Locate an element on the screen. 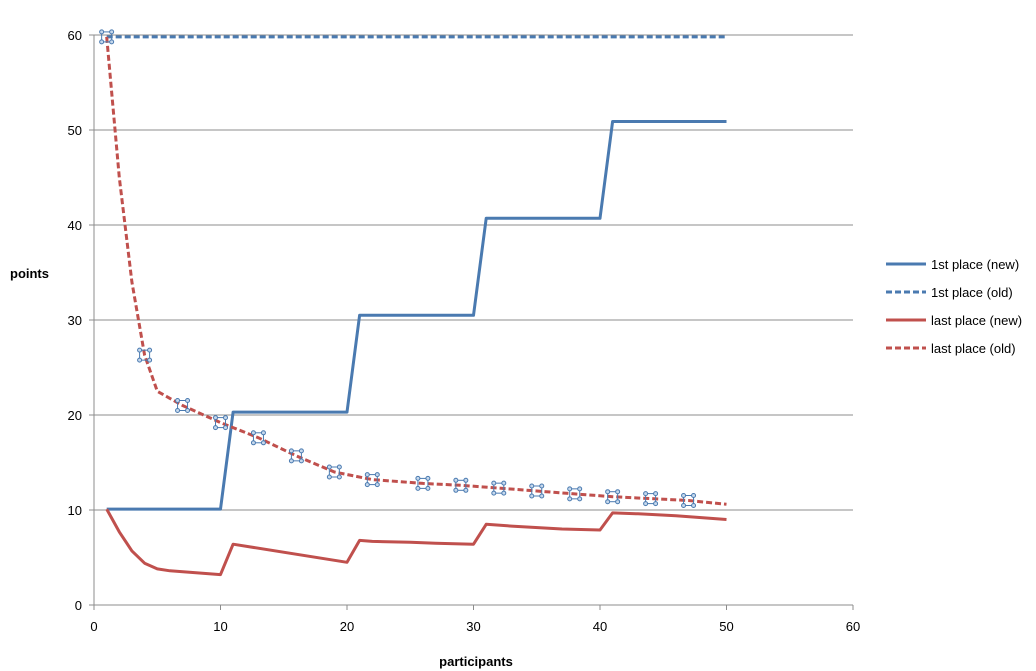  legend-label: last place (old) is located at coordinates (973, 348).